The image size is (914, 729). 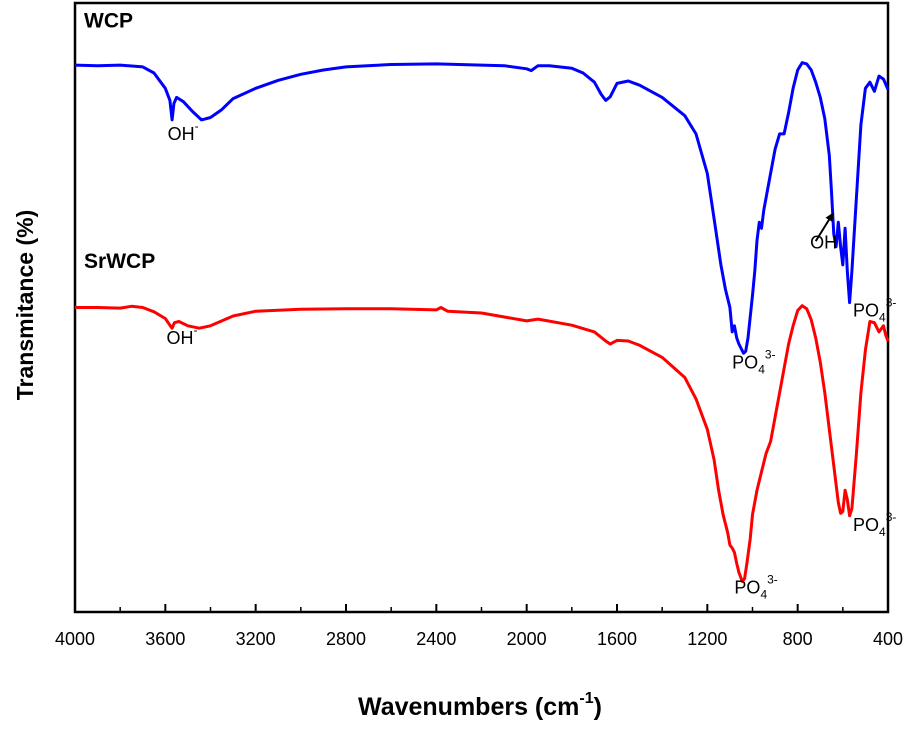 I want to click on x-tick-label: 4000, so click(x=75, y=639).